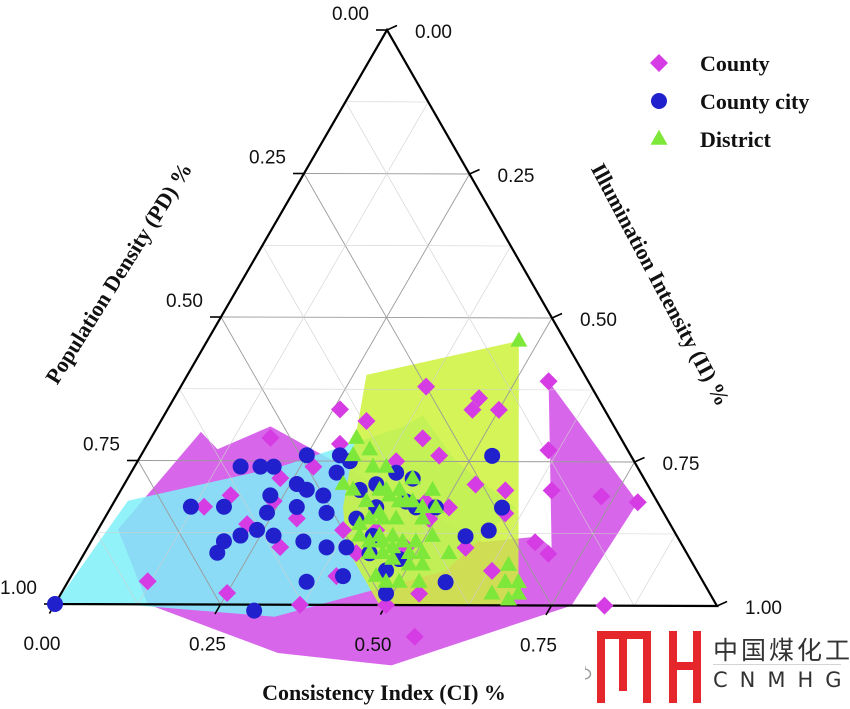 The image size is (850, 709). I want to click on left-axis-title: Population Density (PD) %, so click(118, 273).